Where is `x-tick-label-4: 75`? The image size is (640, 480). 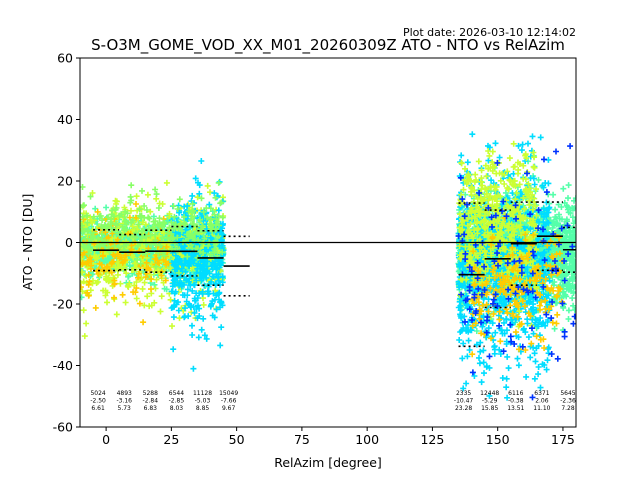 x-tick-label-4: 75 is located at coordinates (302, 439).